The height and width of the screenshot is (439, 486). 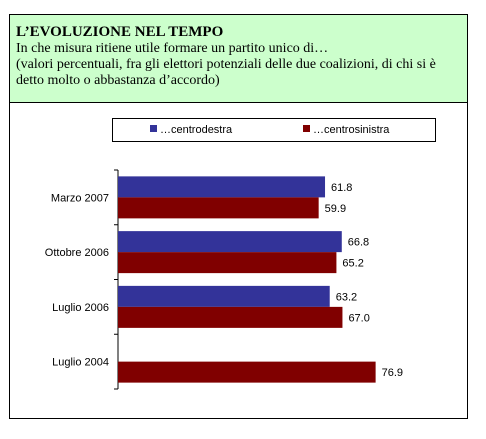 I want to click on legend-swatch-centrodestra, so click(x=153, y=128).